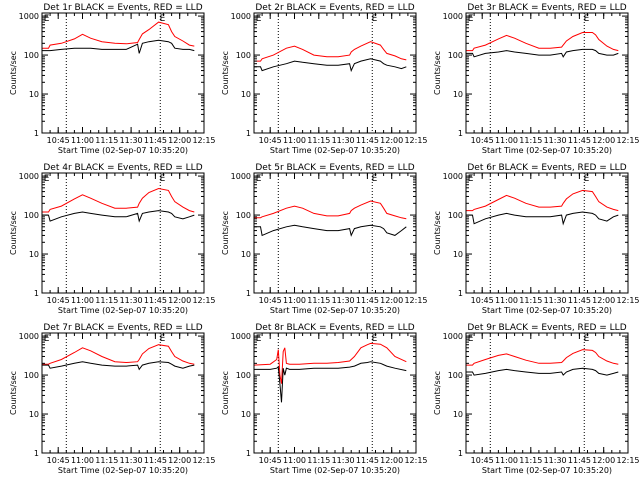 Image resolution: width=640 pixels, height=480 pixels. What do you see at coordinates (122, 168) in the screenshot?
I see `chart-title: Det 4r BLACK = Events, RED = LLD` at bounding box center [122, 168].